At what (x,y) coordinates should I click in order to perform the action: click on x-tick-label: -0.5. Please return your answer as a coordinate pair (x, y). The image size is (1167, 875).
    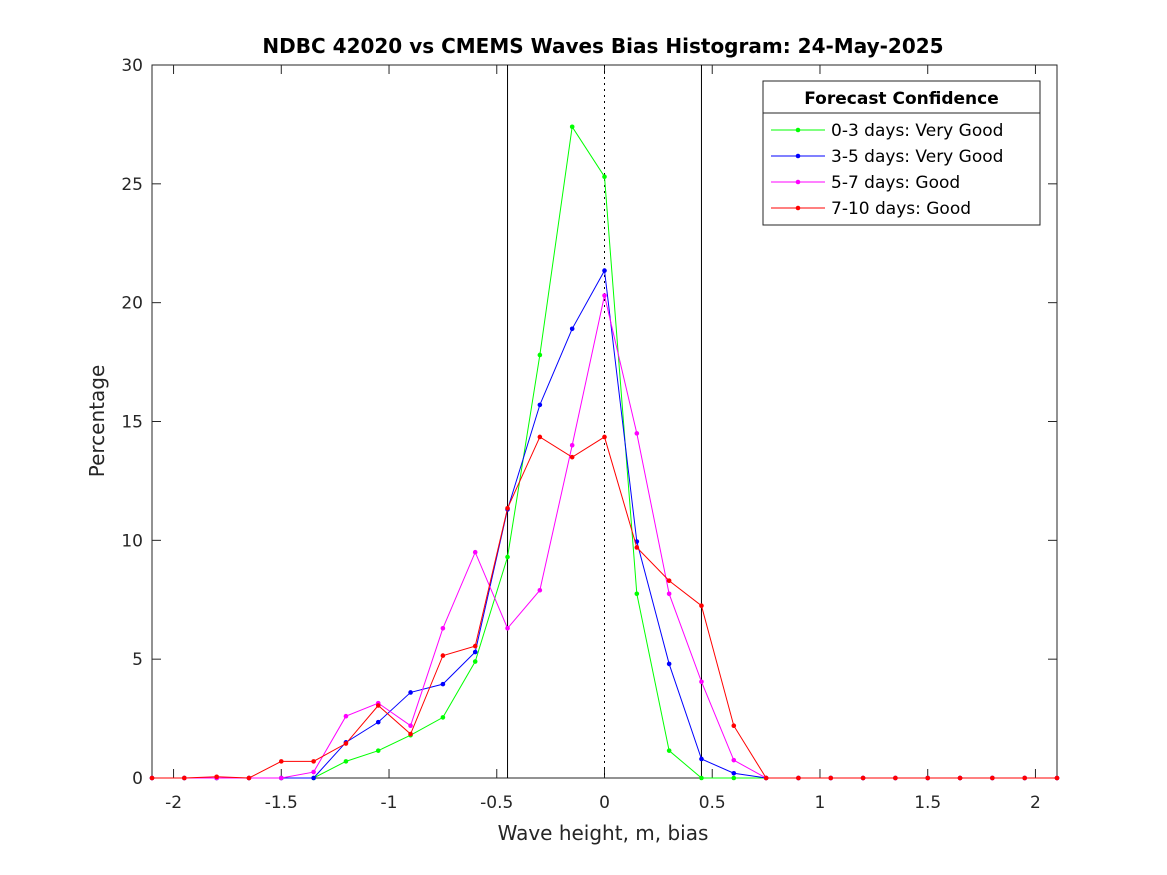
    Looking at the image, I should click on (496, 803).